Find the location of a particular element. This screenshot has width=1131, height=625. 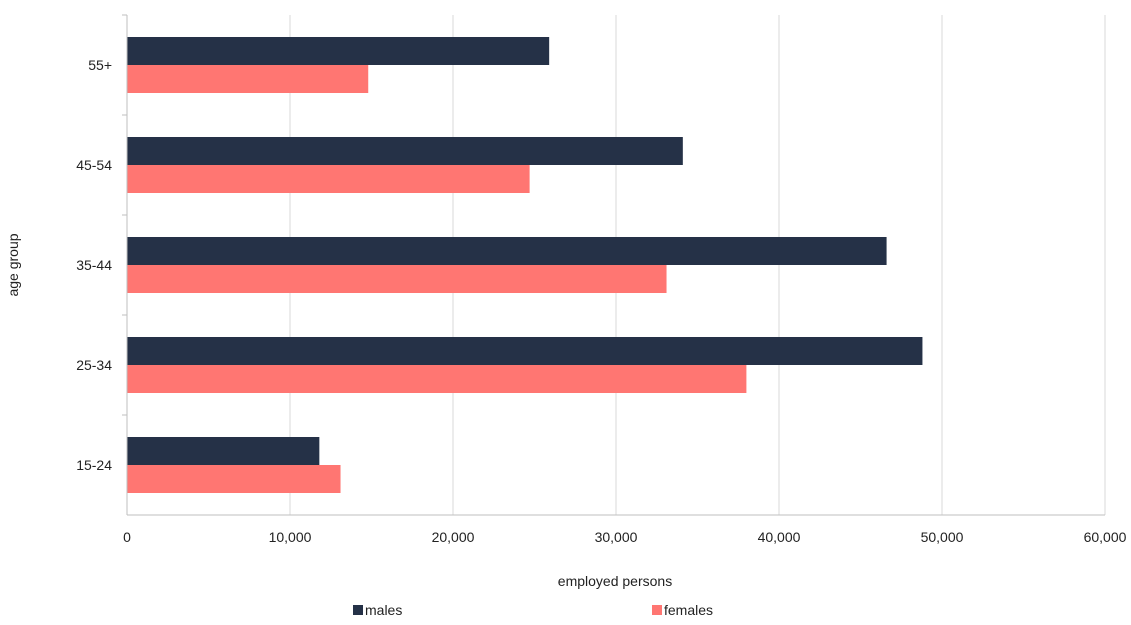

x-tick-label: 30,000 is located at coordinates (616, 537).